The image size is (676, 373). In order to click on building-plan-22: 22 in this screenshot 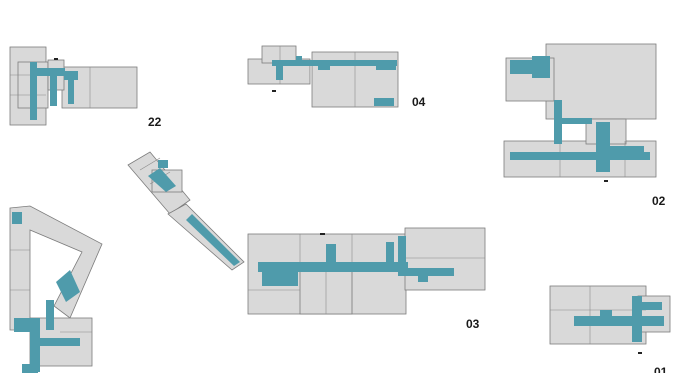, I will do `click(85, 87)`.